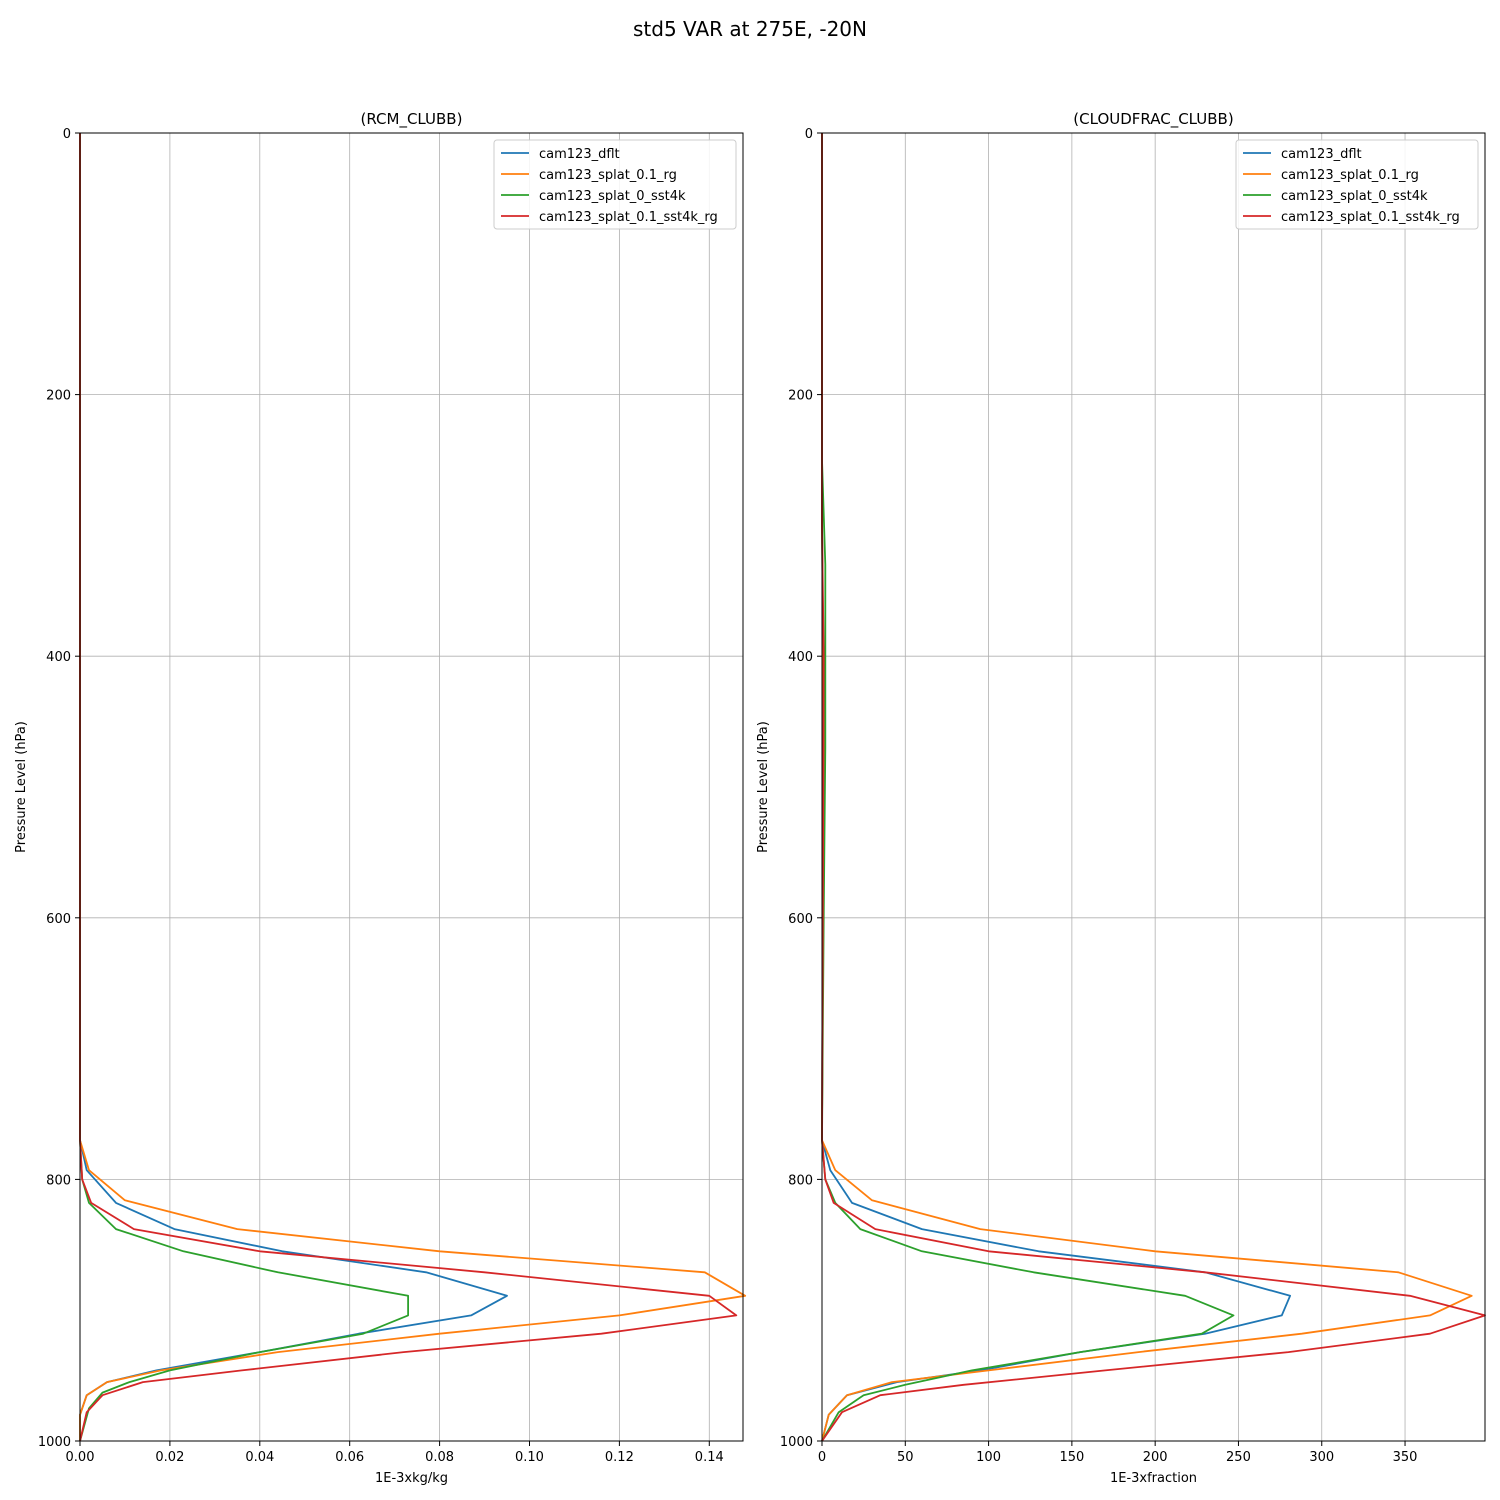 This screenshot has height=1500, width=1500. Describe the element at coordinates (822, 1457) in the screenshot. I see `x-tick-label: 0` at that location.